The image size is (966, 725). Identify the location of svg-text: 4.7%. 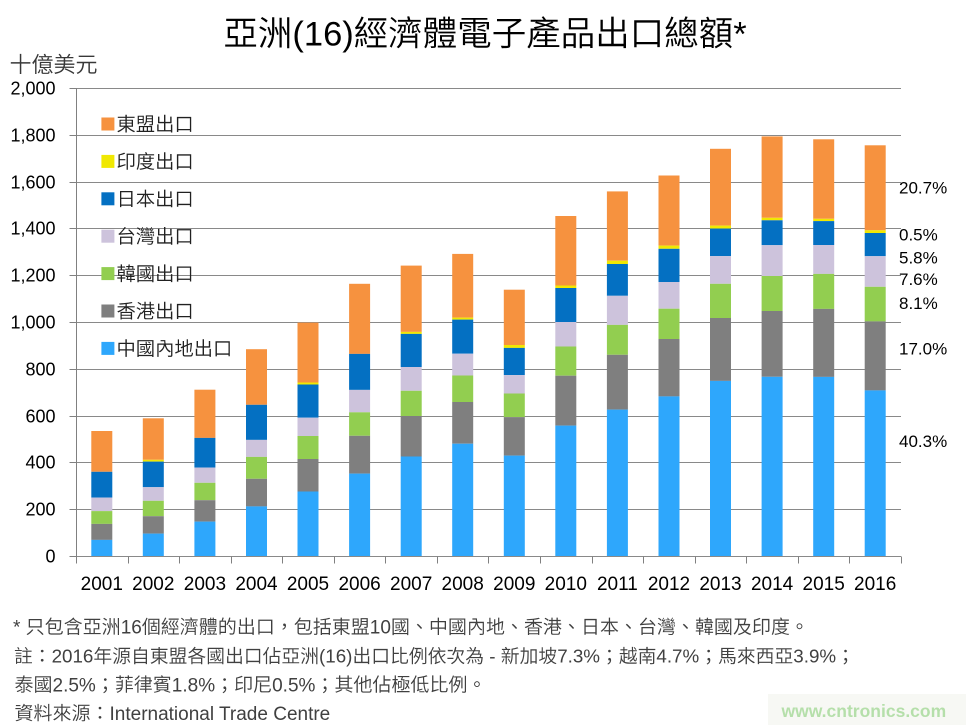
(677, 656).